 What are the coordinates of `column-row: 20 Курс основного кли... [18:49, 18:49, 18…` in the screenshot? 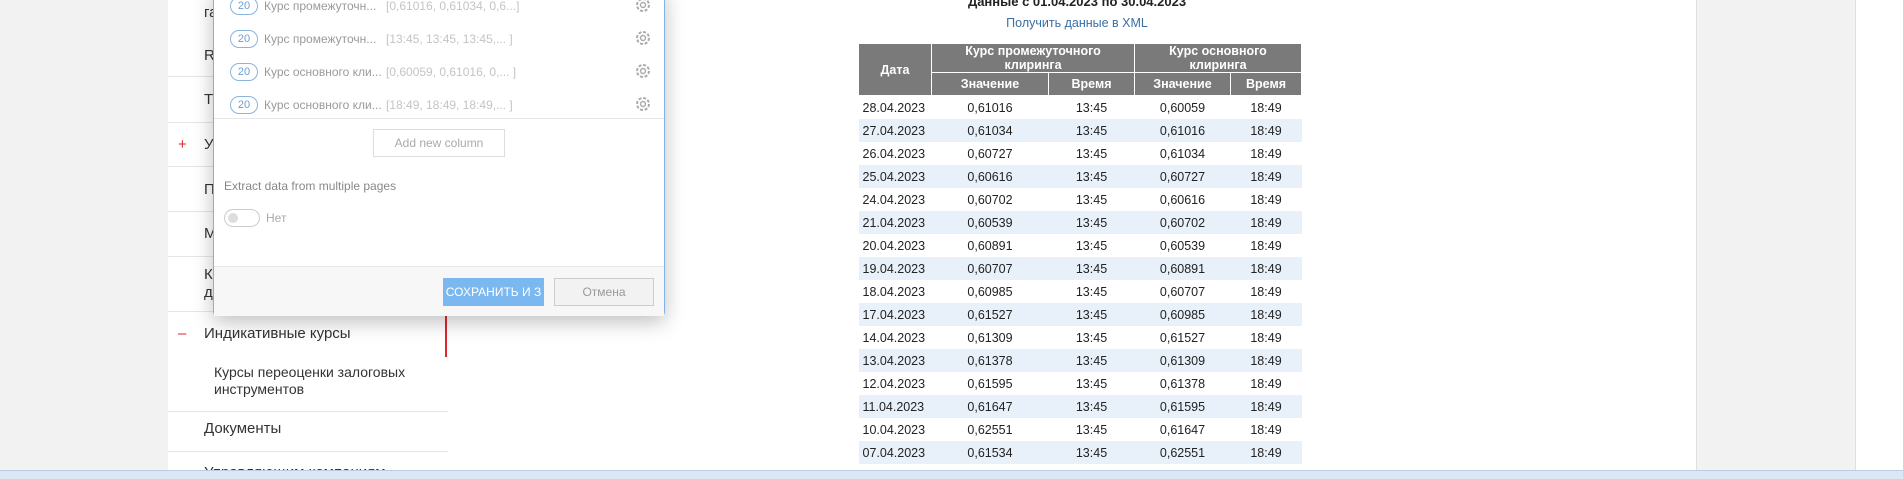 It's located at (439, 105).